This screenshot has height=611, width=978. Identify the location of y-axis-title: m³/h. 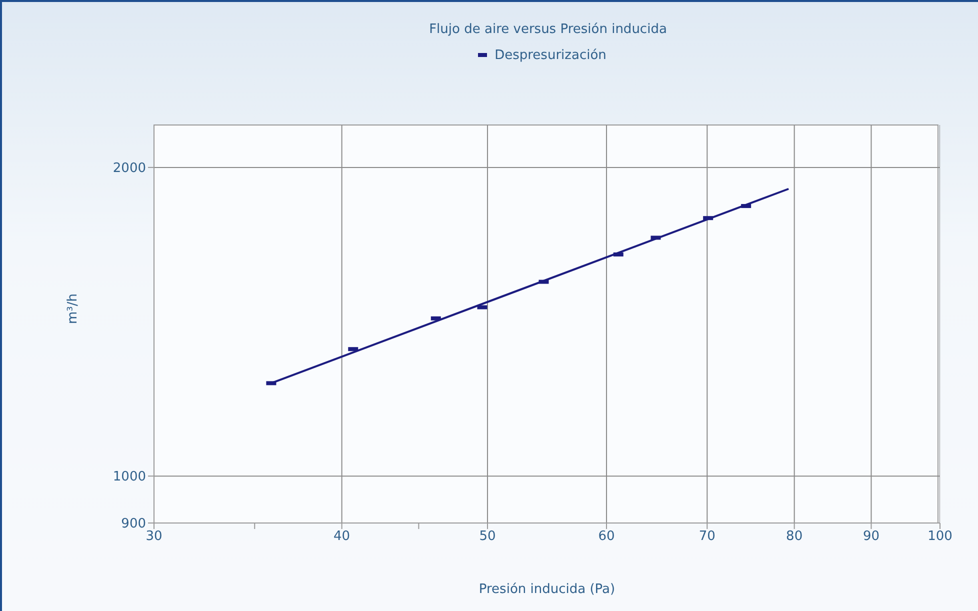
(73, 309).